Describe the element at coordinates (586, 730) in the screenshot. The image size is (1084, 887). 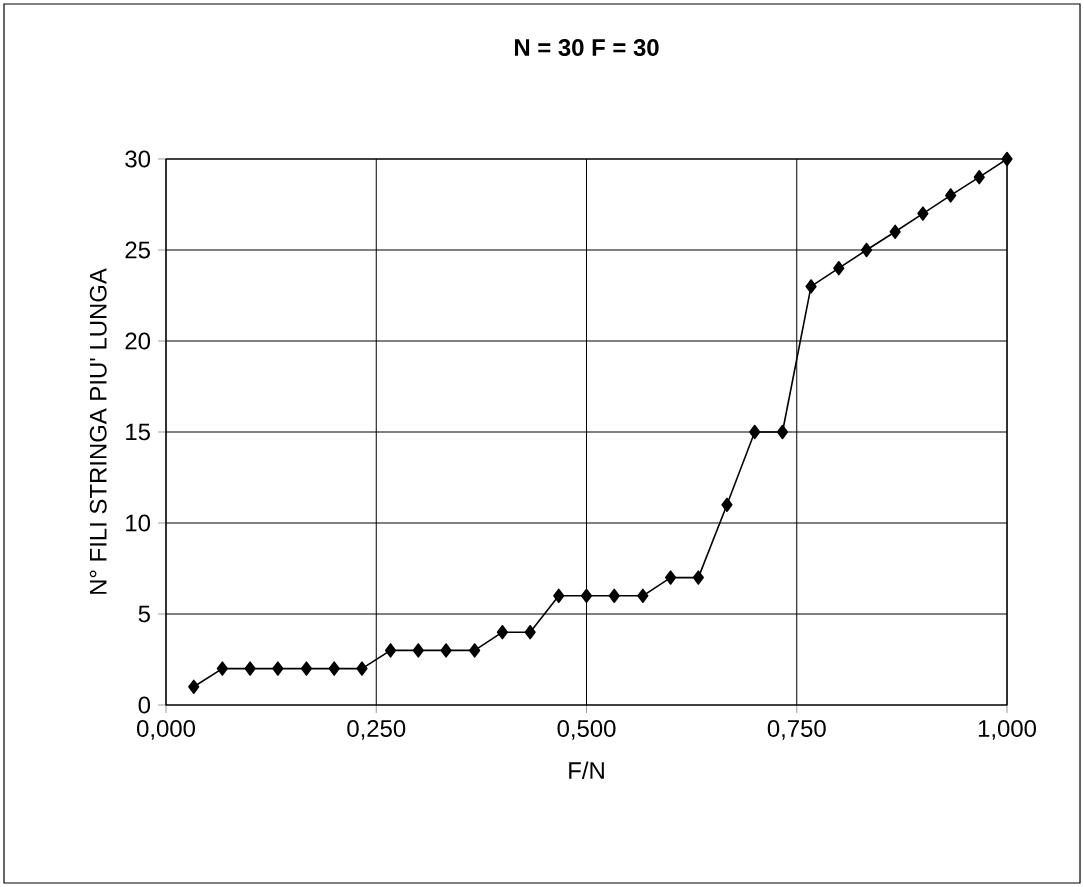
I see `x-tick-label: 0,500` at that location.